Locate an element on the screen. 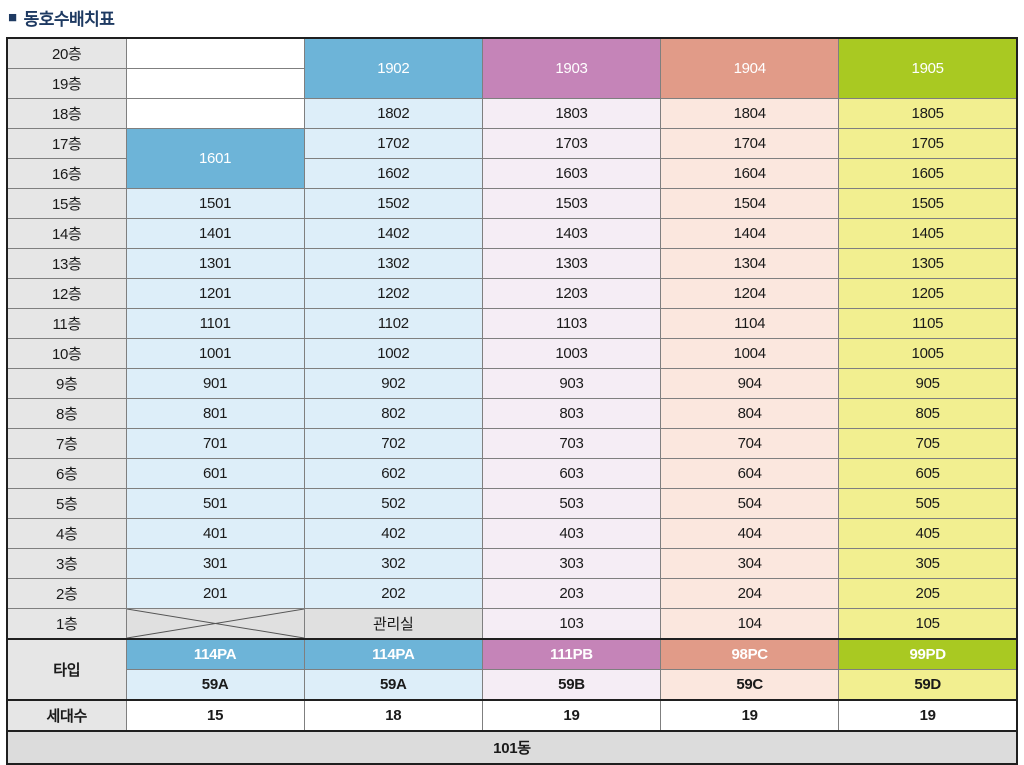 This screenshot has height=765, width=1024. floor-label: 2층 is located at coordinates (66, 593).